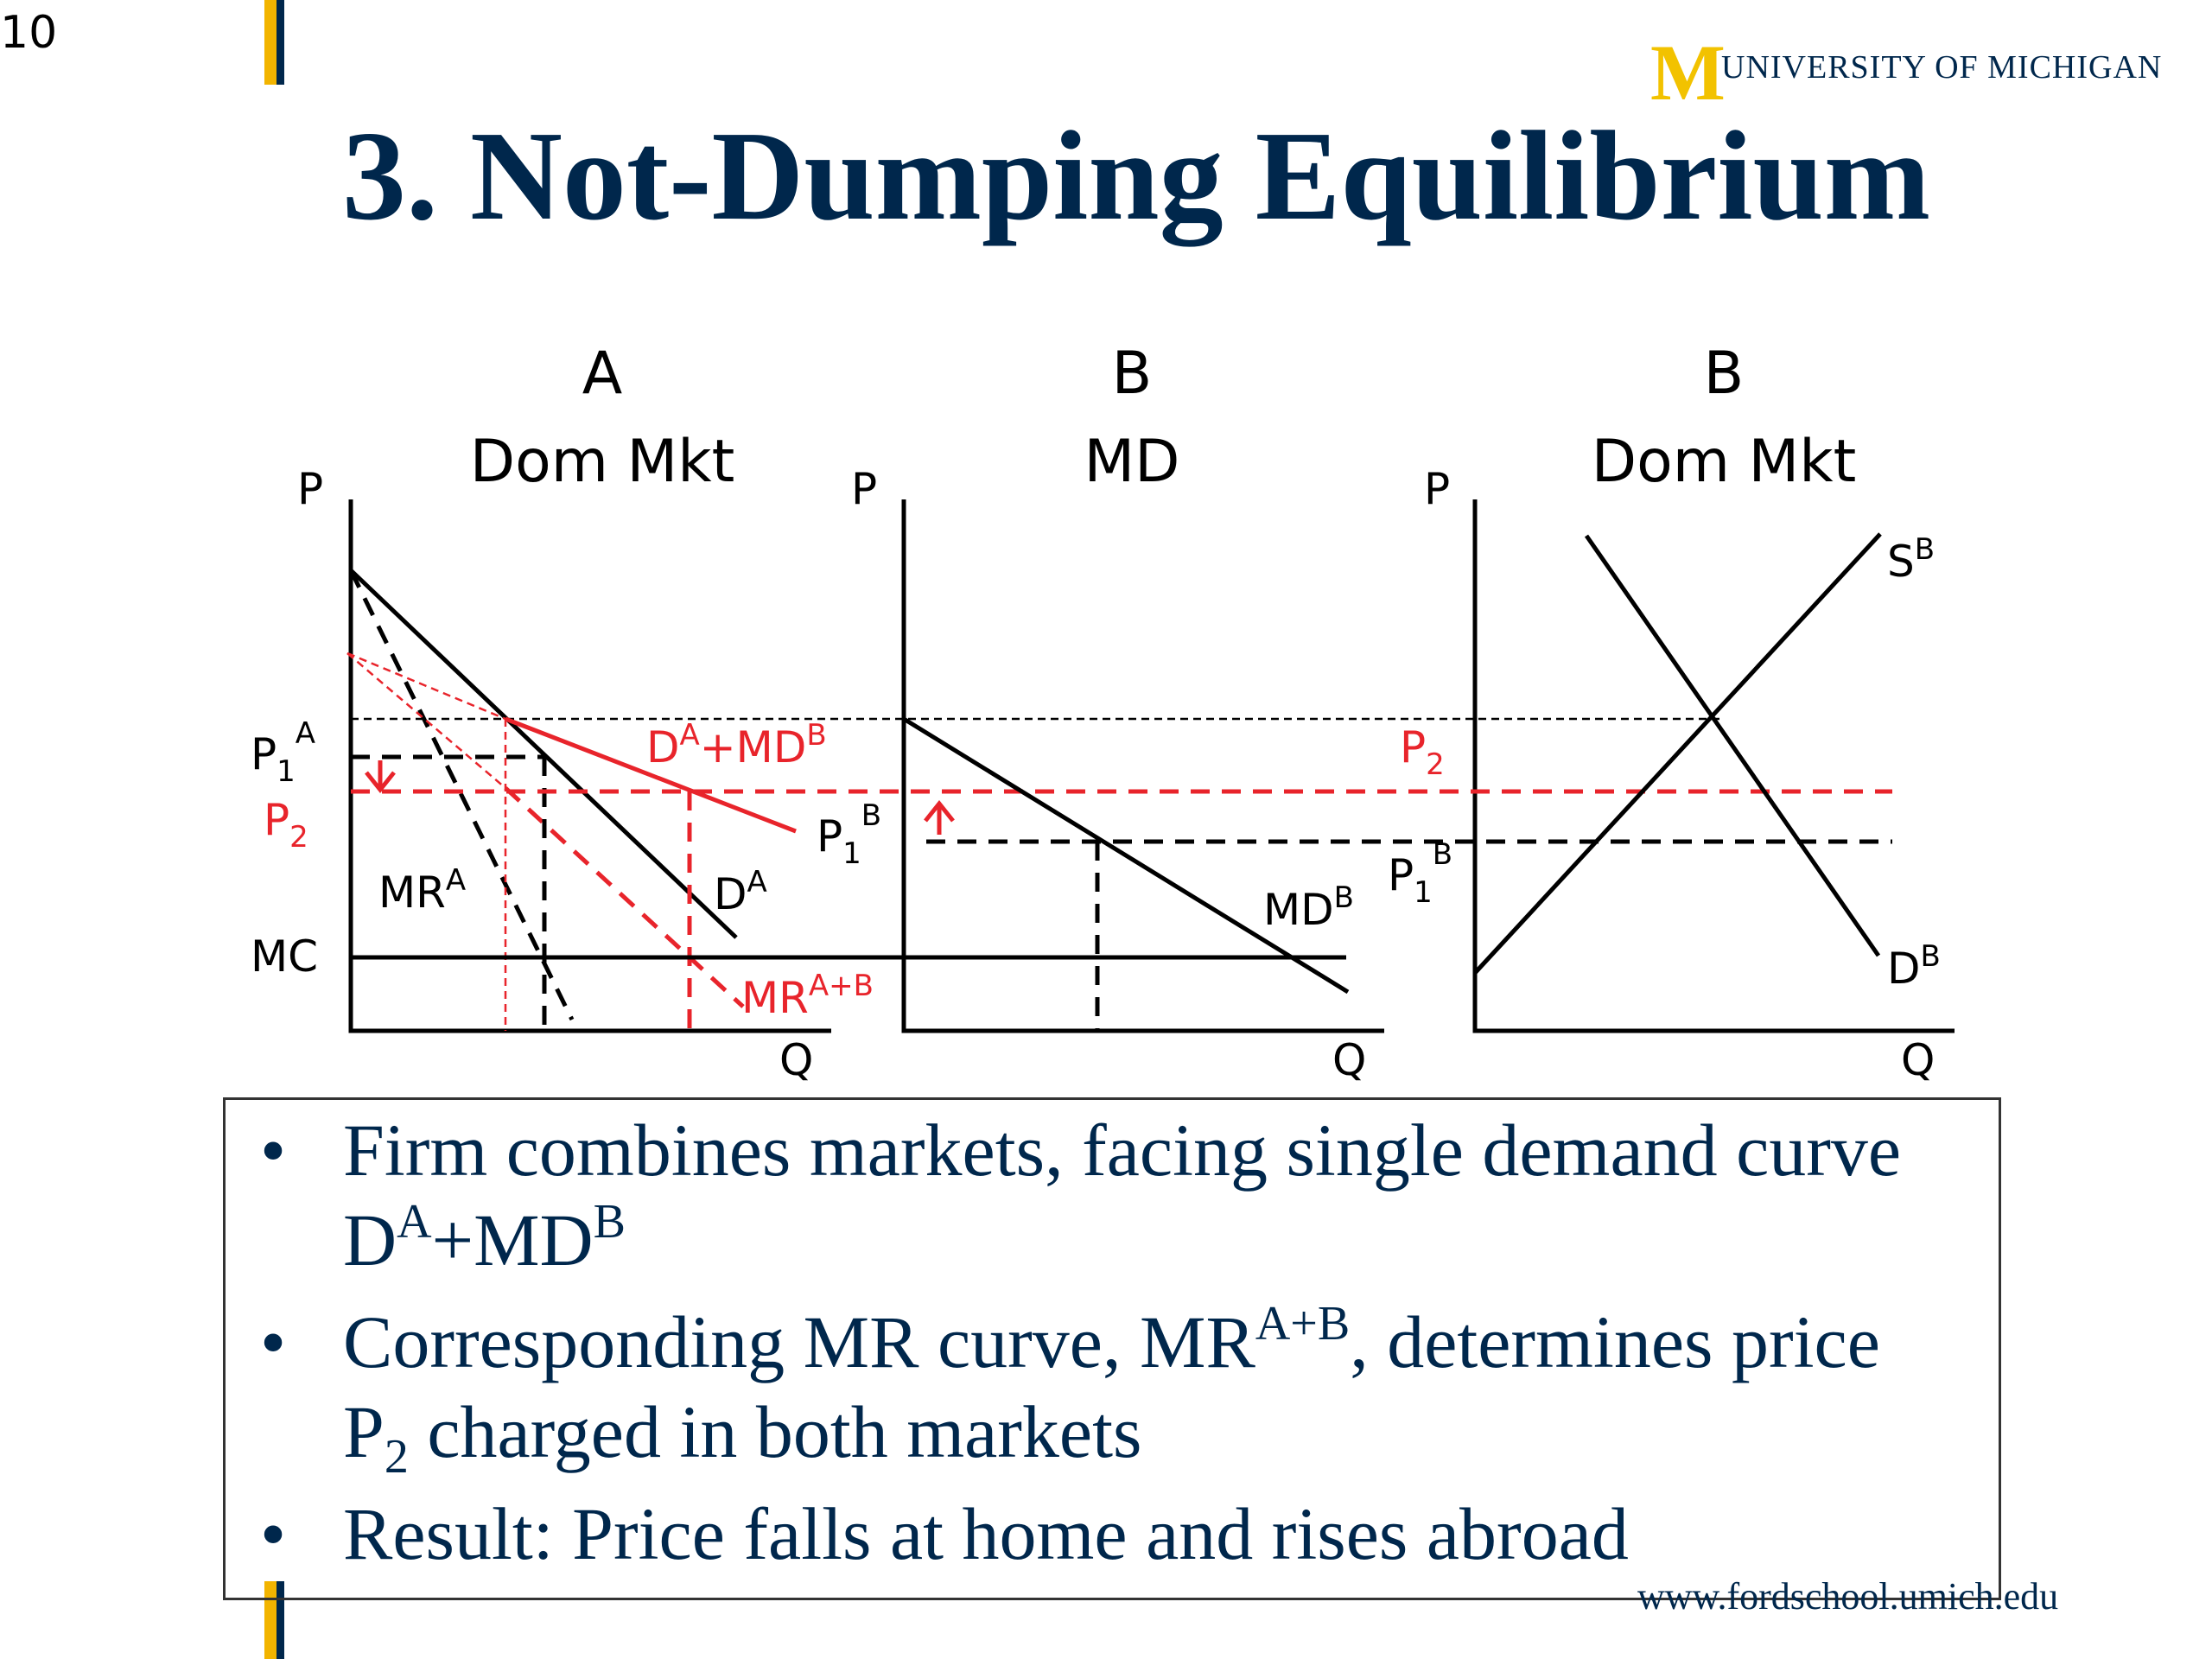  Describe the element at coordinates (1914, 967) in the screenshot. I see `db-label: DB` at that location.